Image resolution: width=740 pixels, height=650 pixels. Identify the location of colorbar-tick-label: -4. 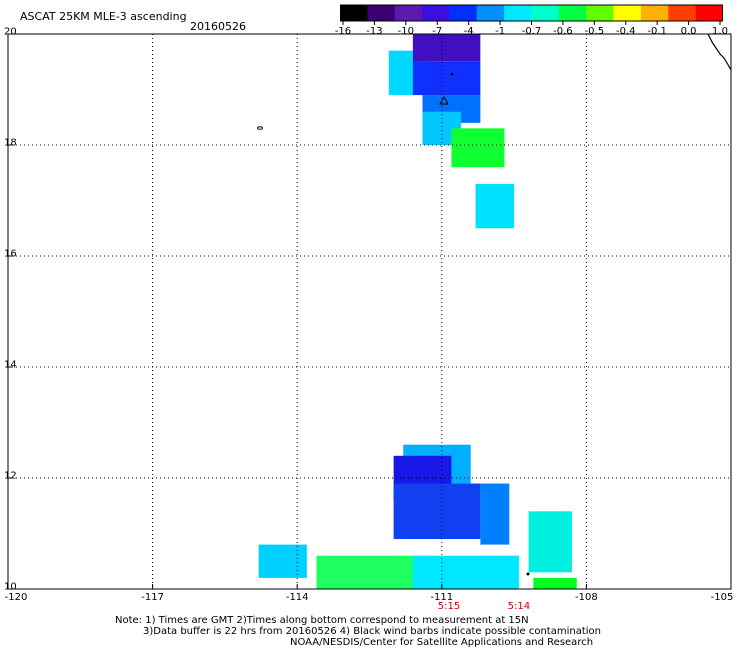
(468, 31).